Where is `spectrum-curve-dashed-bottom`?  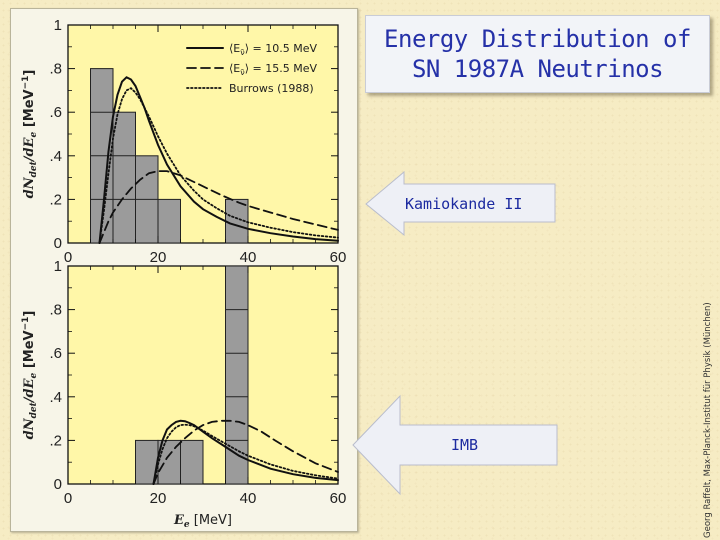
spectrum-curve-dashed-bottom is located at coordinates (245, 452).